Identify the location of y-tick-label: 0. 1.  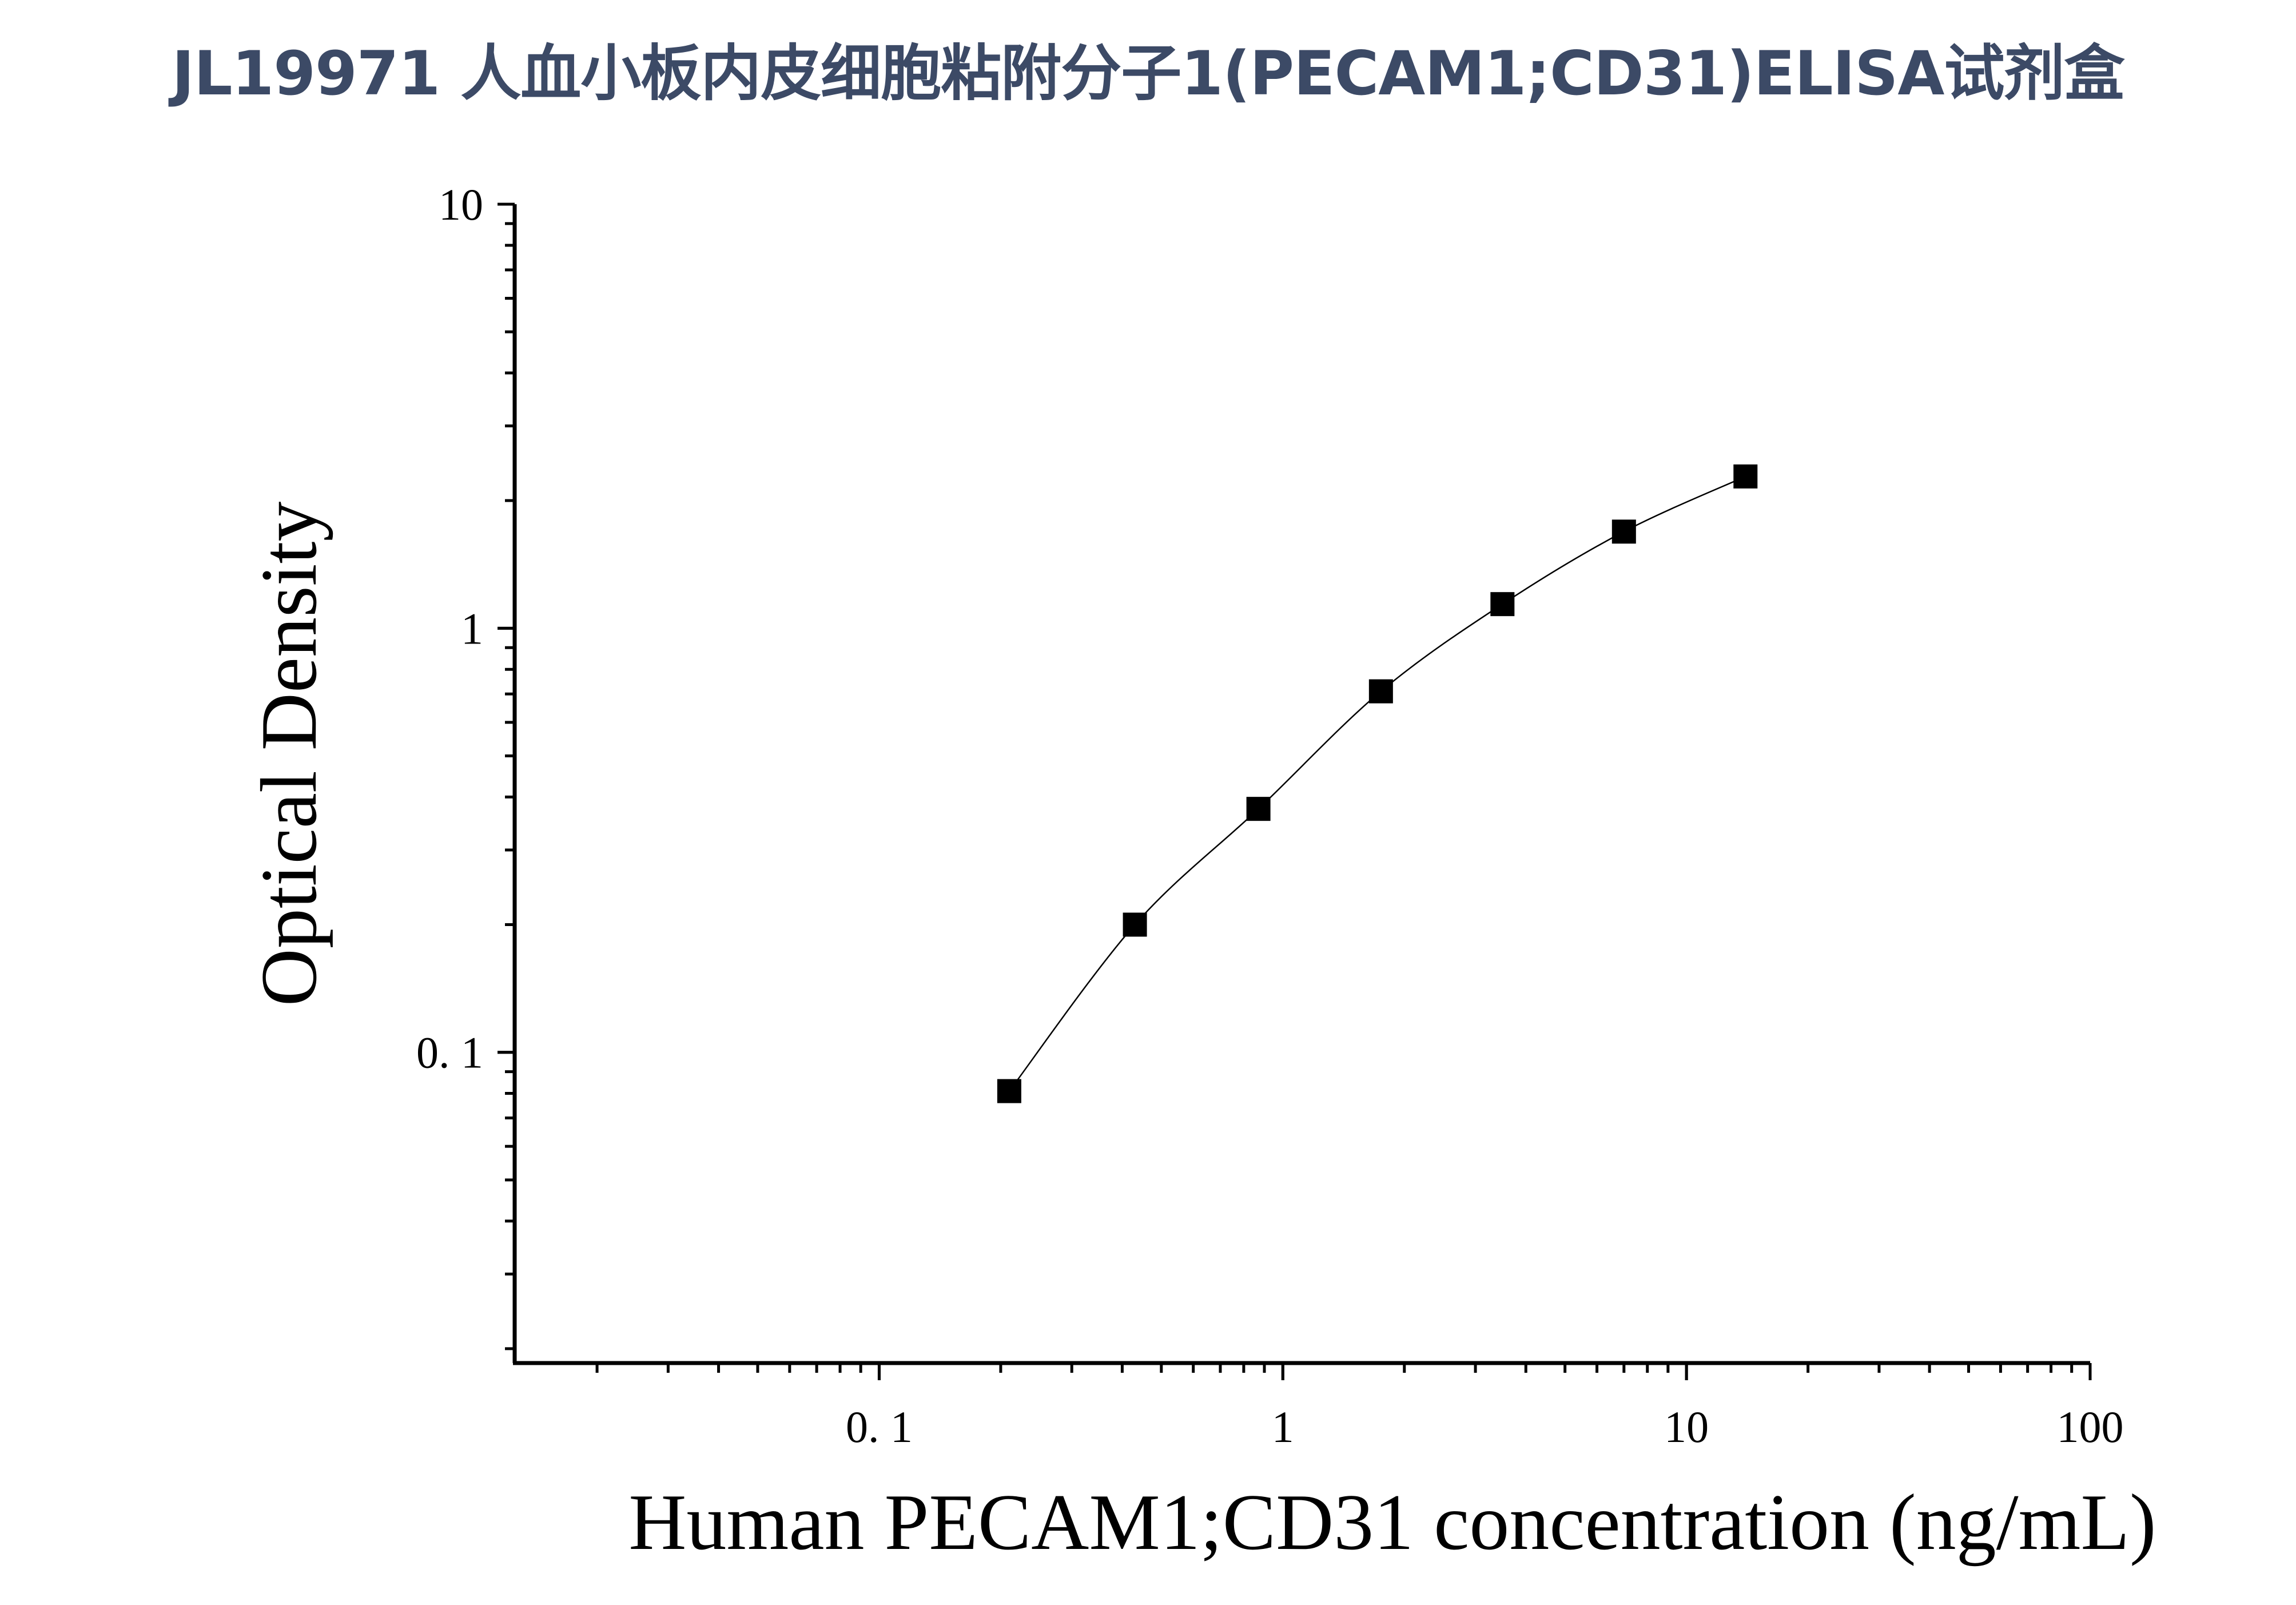
(450, 1053).